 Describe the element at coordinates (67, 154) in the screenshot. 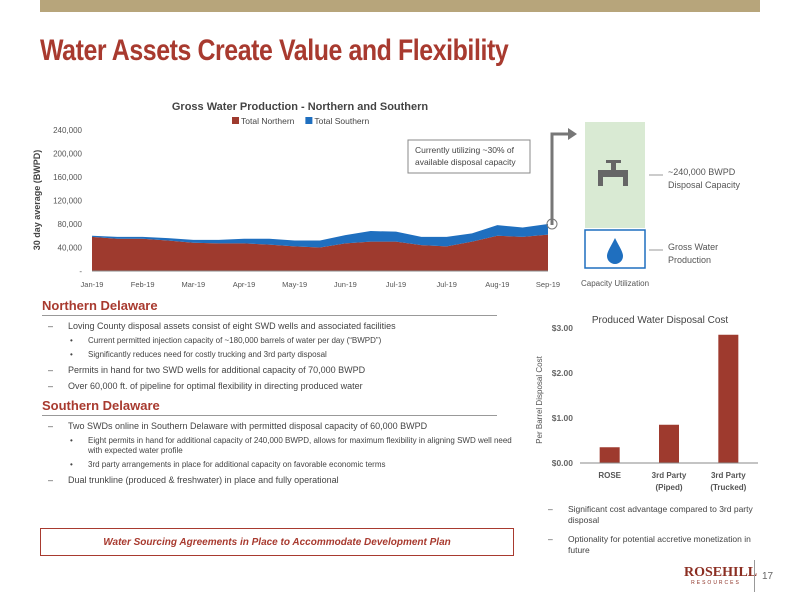

I see `y-tick-label: 200,000` at that location.